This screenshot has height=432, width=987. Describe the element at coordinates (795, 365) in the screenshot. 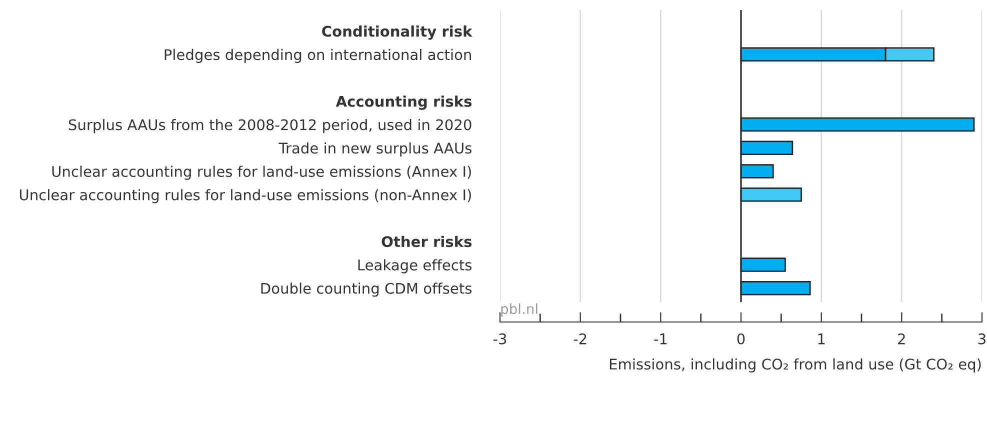

I see `x-axis-title: Emissions, including CO₂ from land use (Gt CO₂ eq)` at that location.